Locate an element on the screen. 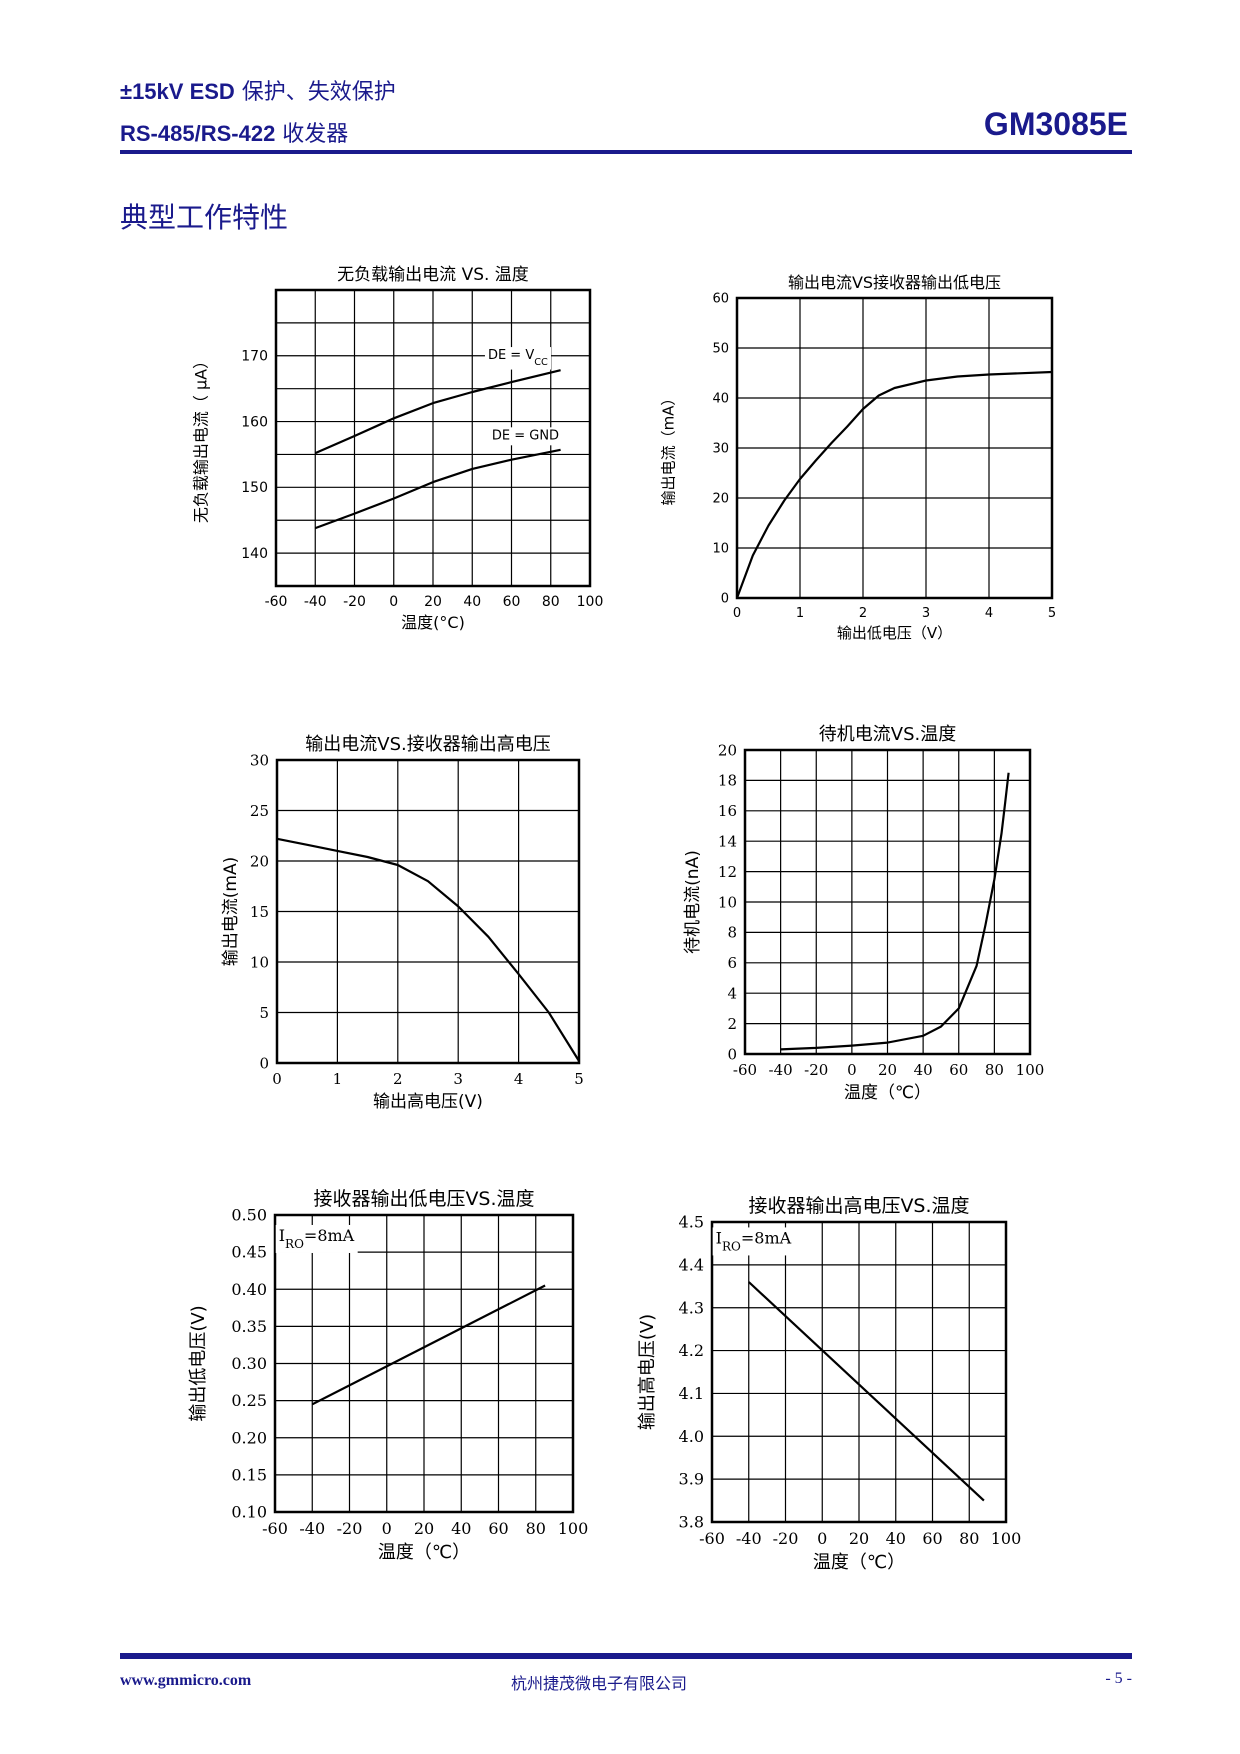 This screenshot has height=1754, width=1240. y-tick-label: 4.5 is located at coordinates (691, 1222).